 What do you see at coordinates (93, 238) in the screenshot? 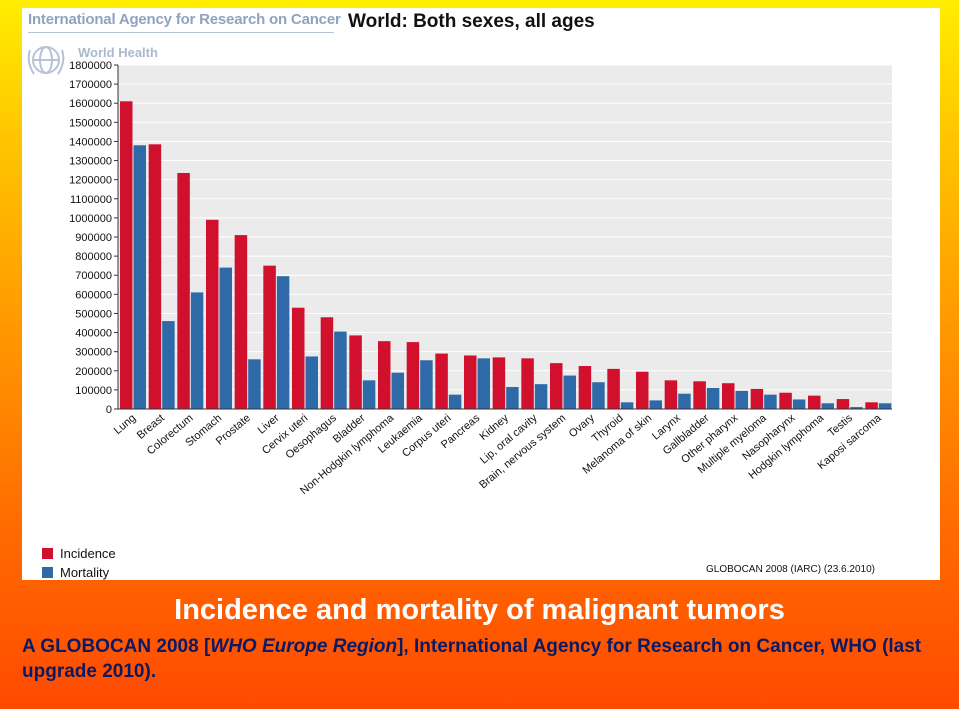
I see `y-tick-label: 900000` at bounding box center [93, 238].